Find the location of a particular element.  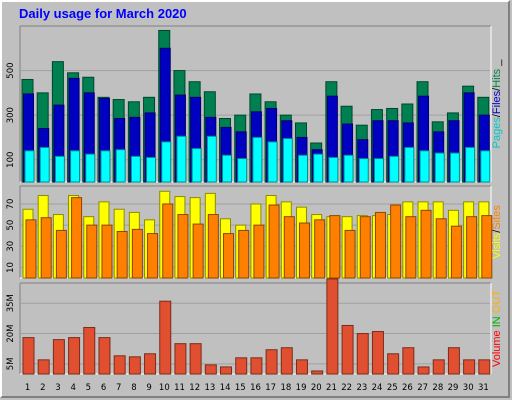

x-tick-label: 22 is located at coordinates (346, 388).